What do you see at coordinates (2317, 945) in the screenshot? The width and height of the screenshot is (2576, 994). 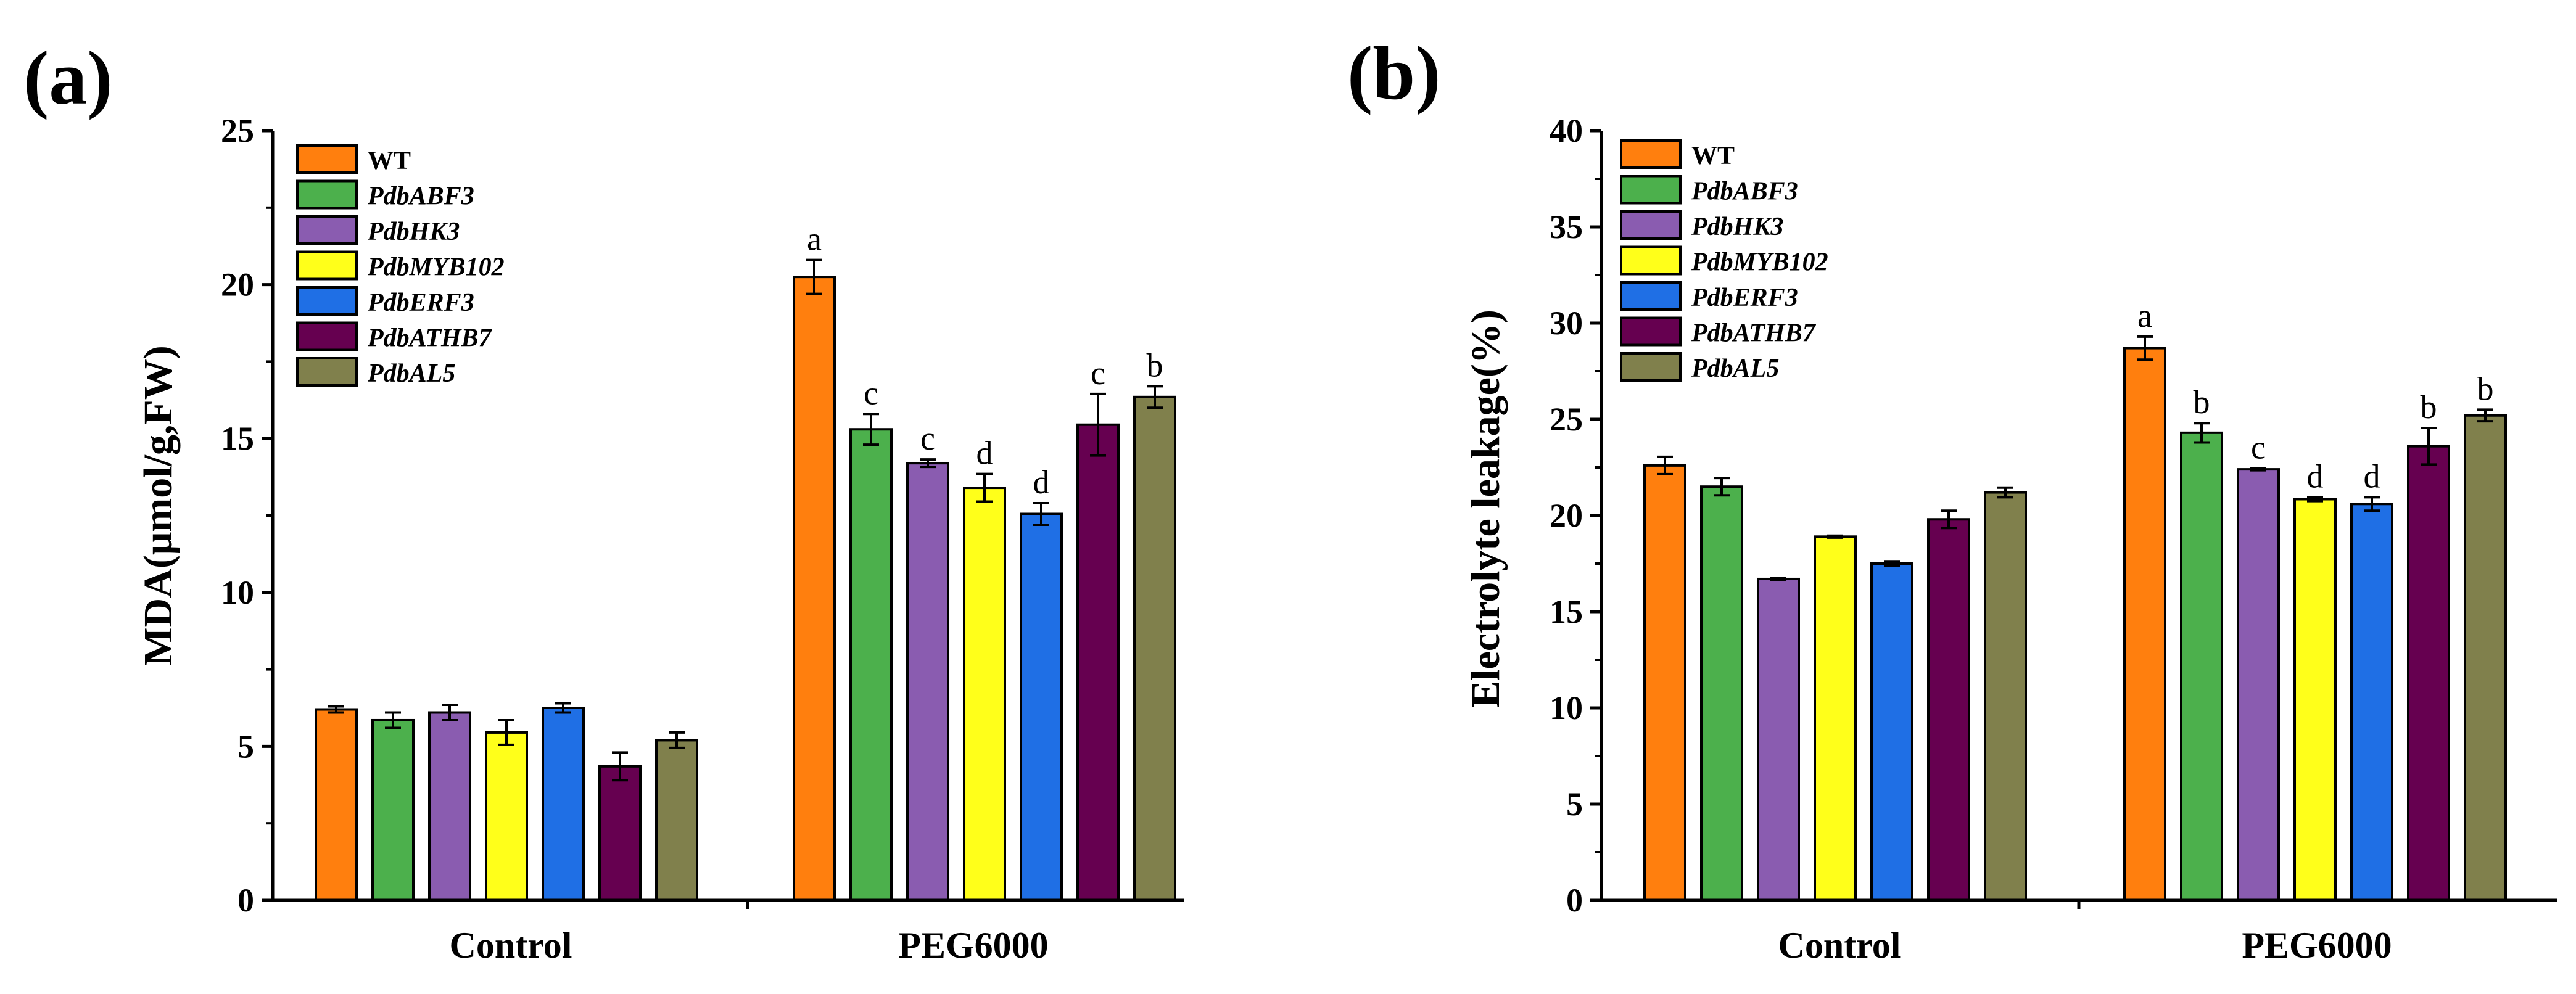 I see `panel-b-category-peg6000: PEG6000` at bounding box center [2317, 945].